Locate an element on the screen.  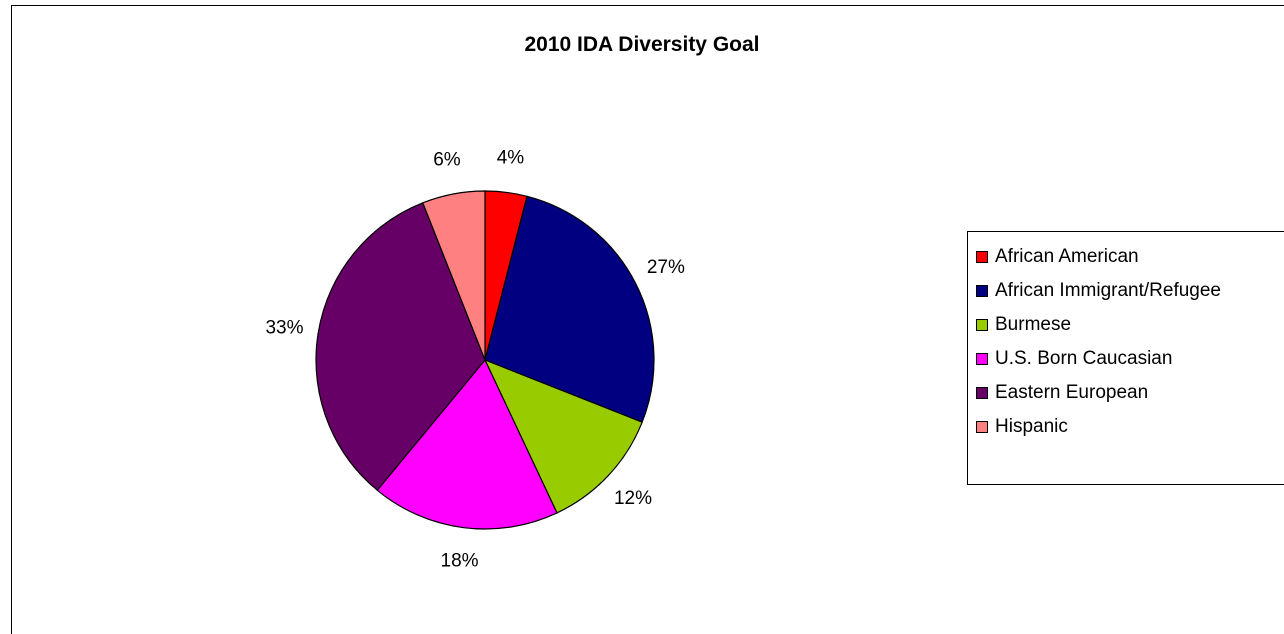
pie-slice-african-immigrant-refugee is located at coordinates (569, 309).